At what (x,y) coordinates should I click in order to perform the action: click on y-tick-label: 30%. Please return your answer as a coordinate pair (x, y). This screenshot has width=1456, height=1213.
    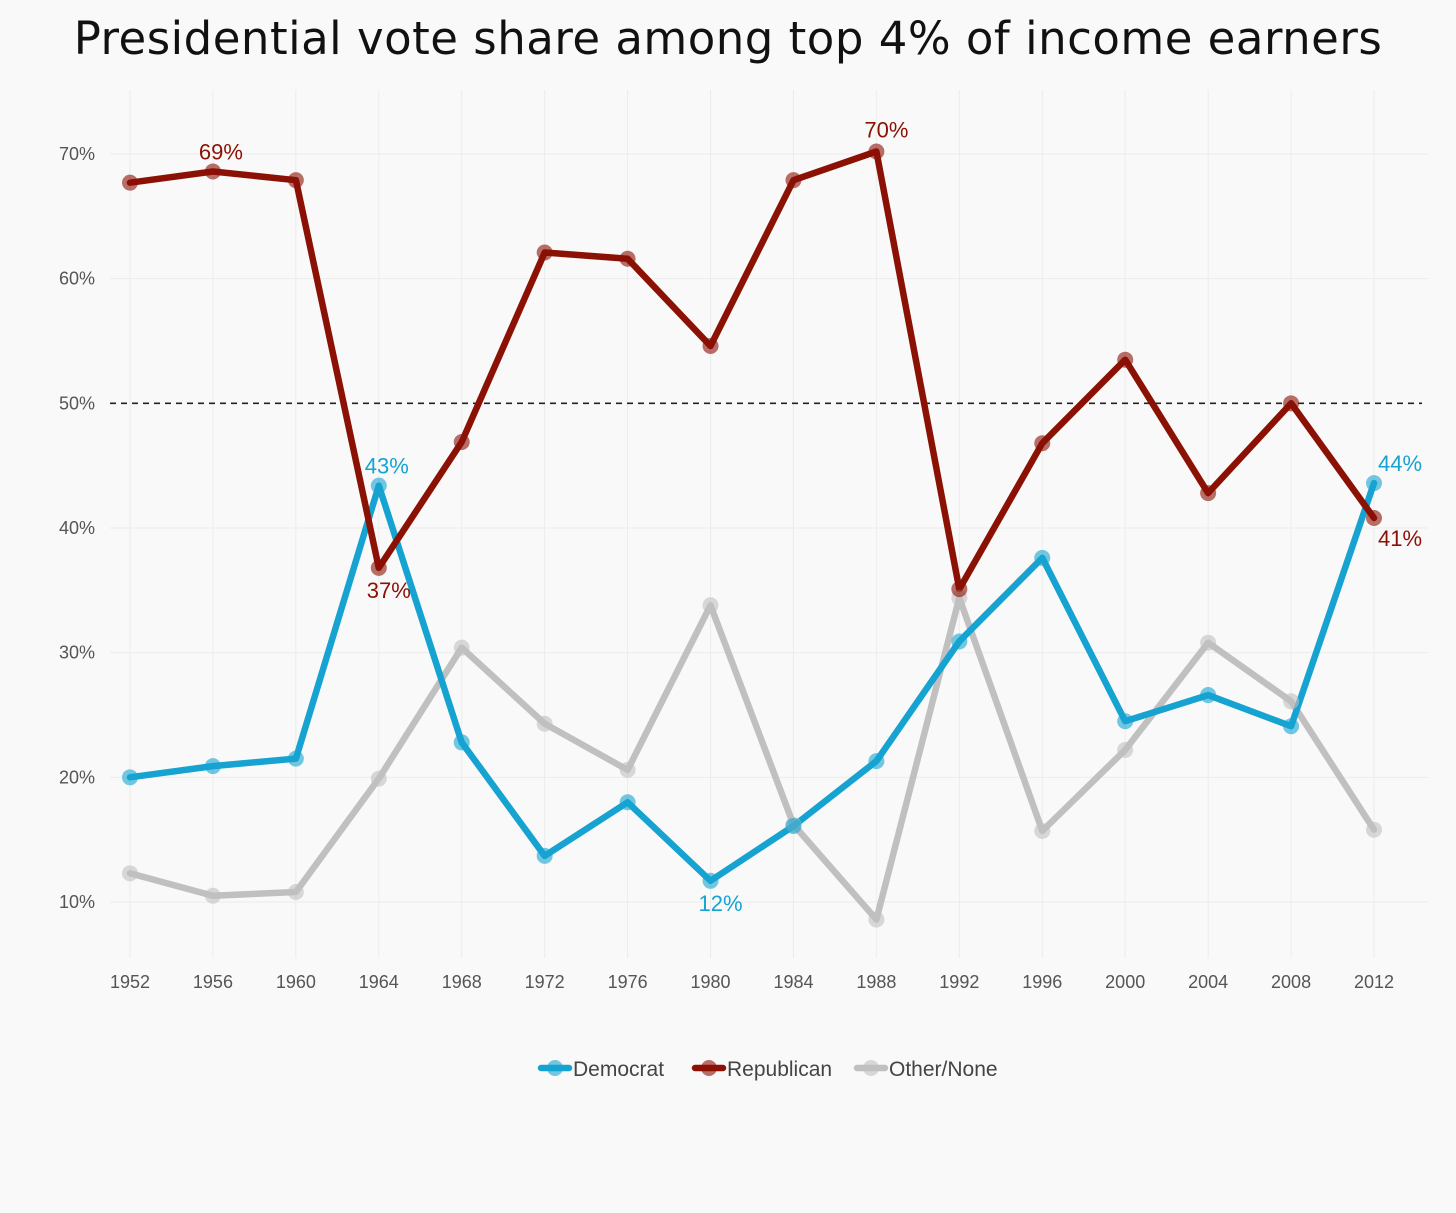
    Looking at the image, I should click on (77, 653).